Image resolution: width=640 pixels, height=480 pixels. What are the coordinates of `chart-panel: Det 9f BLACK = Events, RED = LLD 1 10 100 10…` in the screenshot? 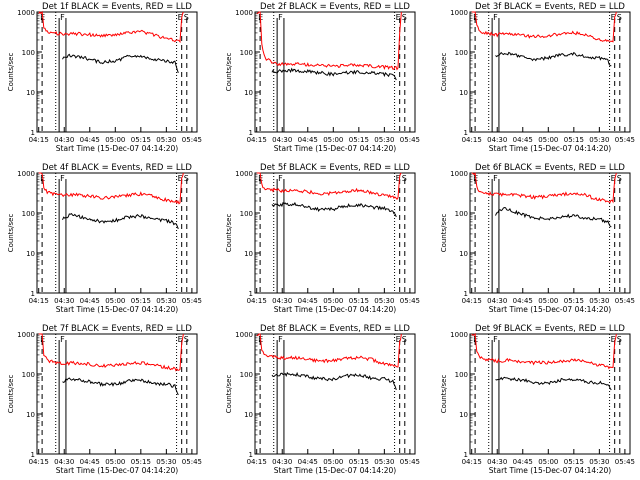 It's located at (537, 399).